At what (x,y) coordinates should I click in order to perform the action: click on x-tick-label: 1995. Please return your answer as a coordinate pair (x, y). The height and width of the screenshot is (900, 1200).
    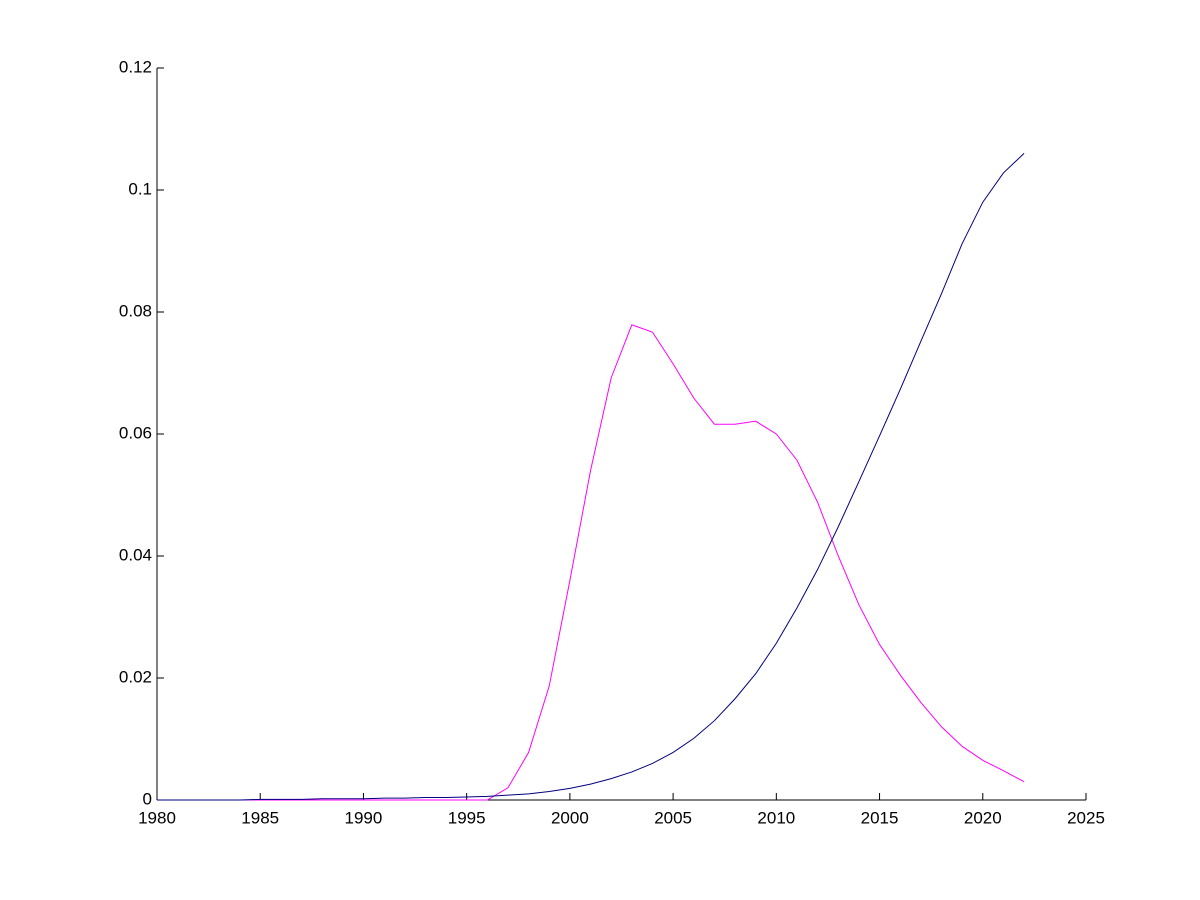
    Looking at the image, I should click on (467, 817).